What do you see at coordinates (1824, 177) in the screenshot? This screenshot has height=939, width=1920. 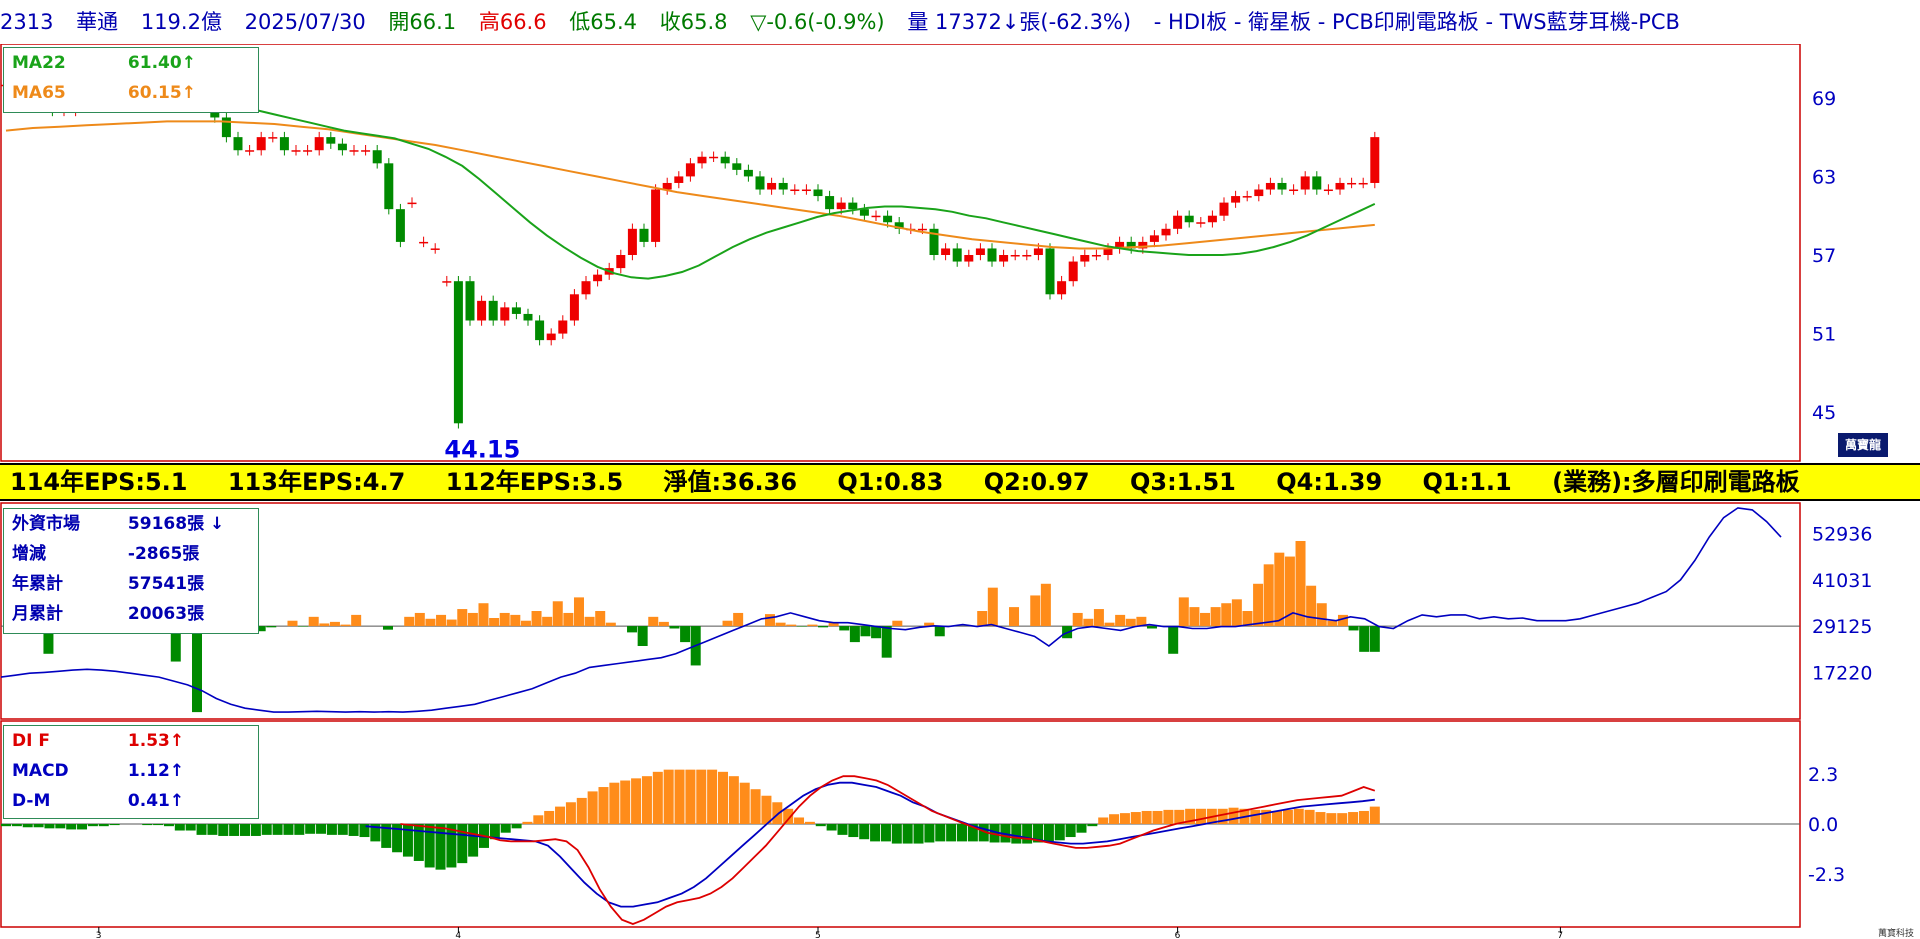 I see `price-tick-63: 63` at bounding box center [1824, 177].